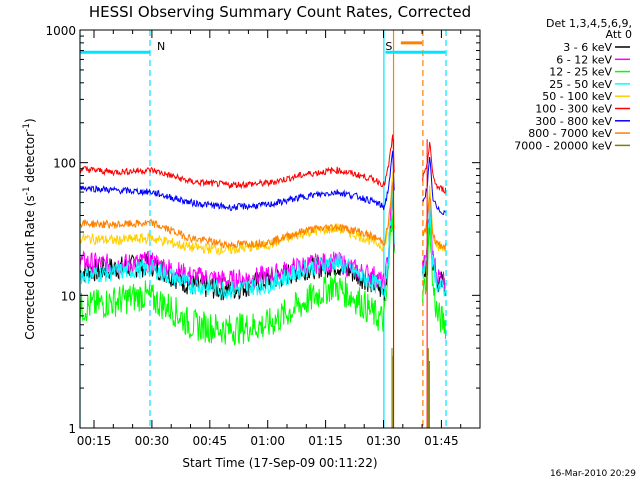  What do you see at coordinates (441, 441) in the screenshot?
I see `x-tick-label: 01:45` at bounding box center [441, 441].